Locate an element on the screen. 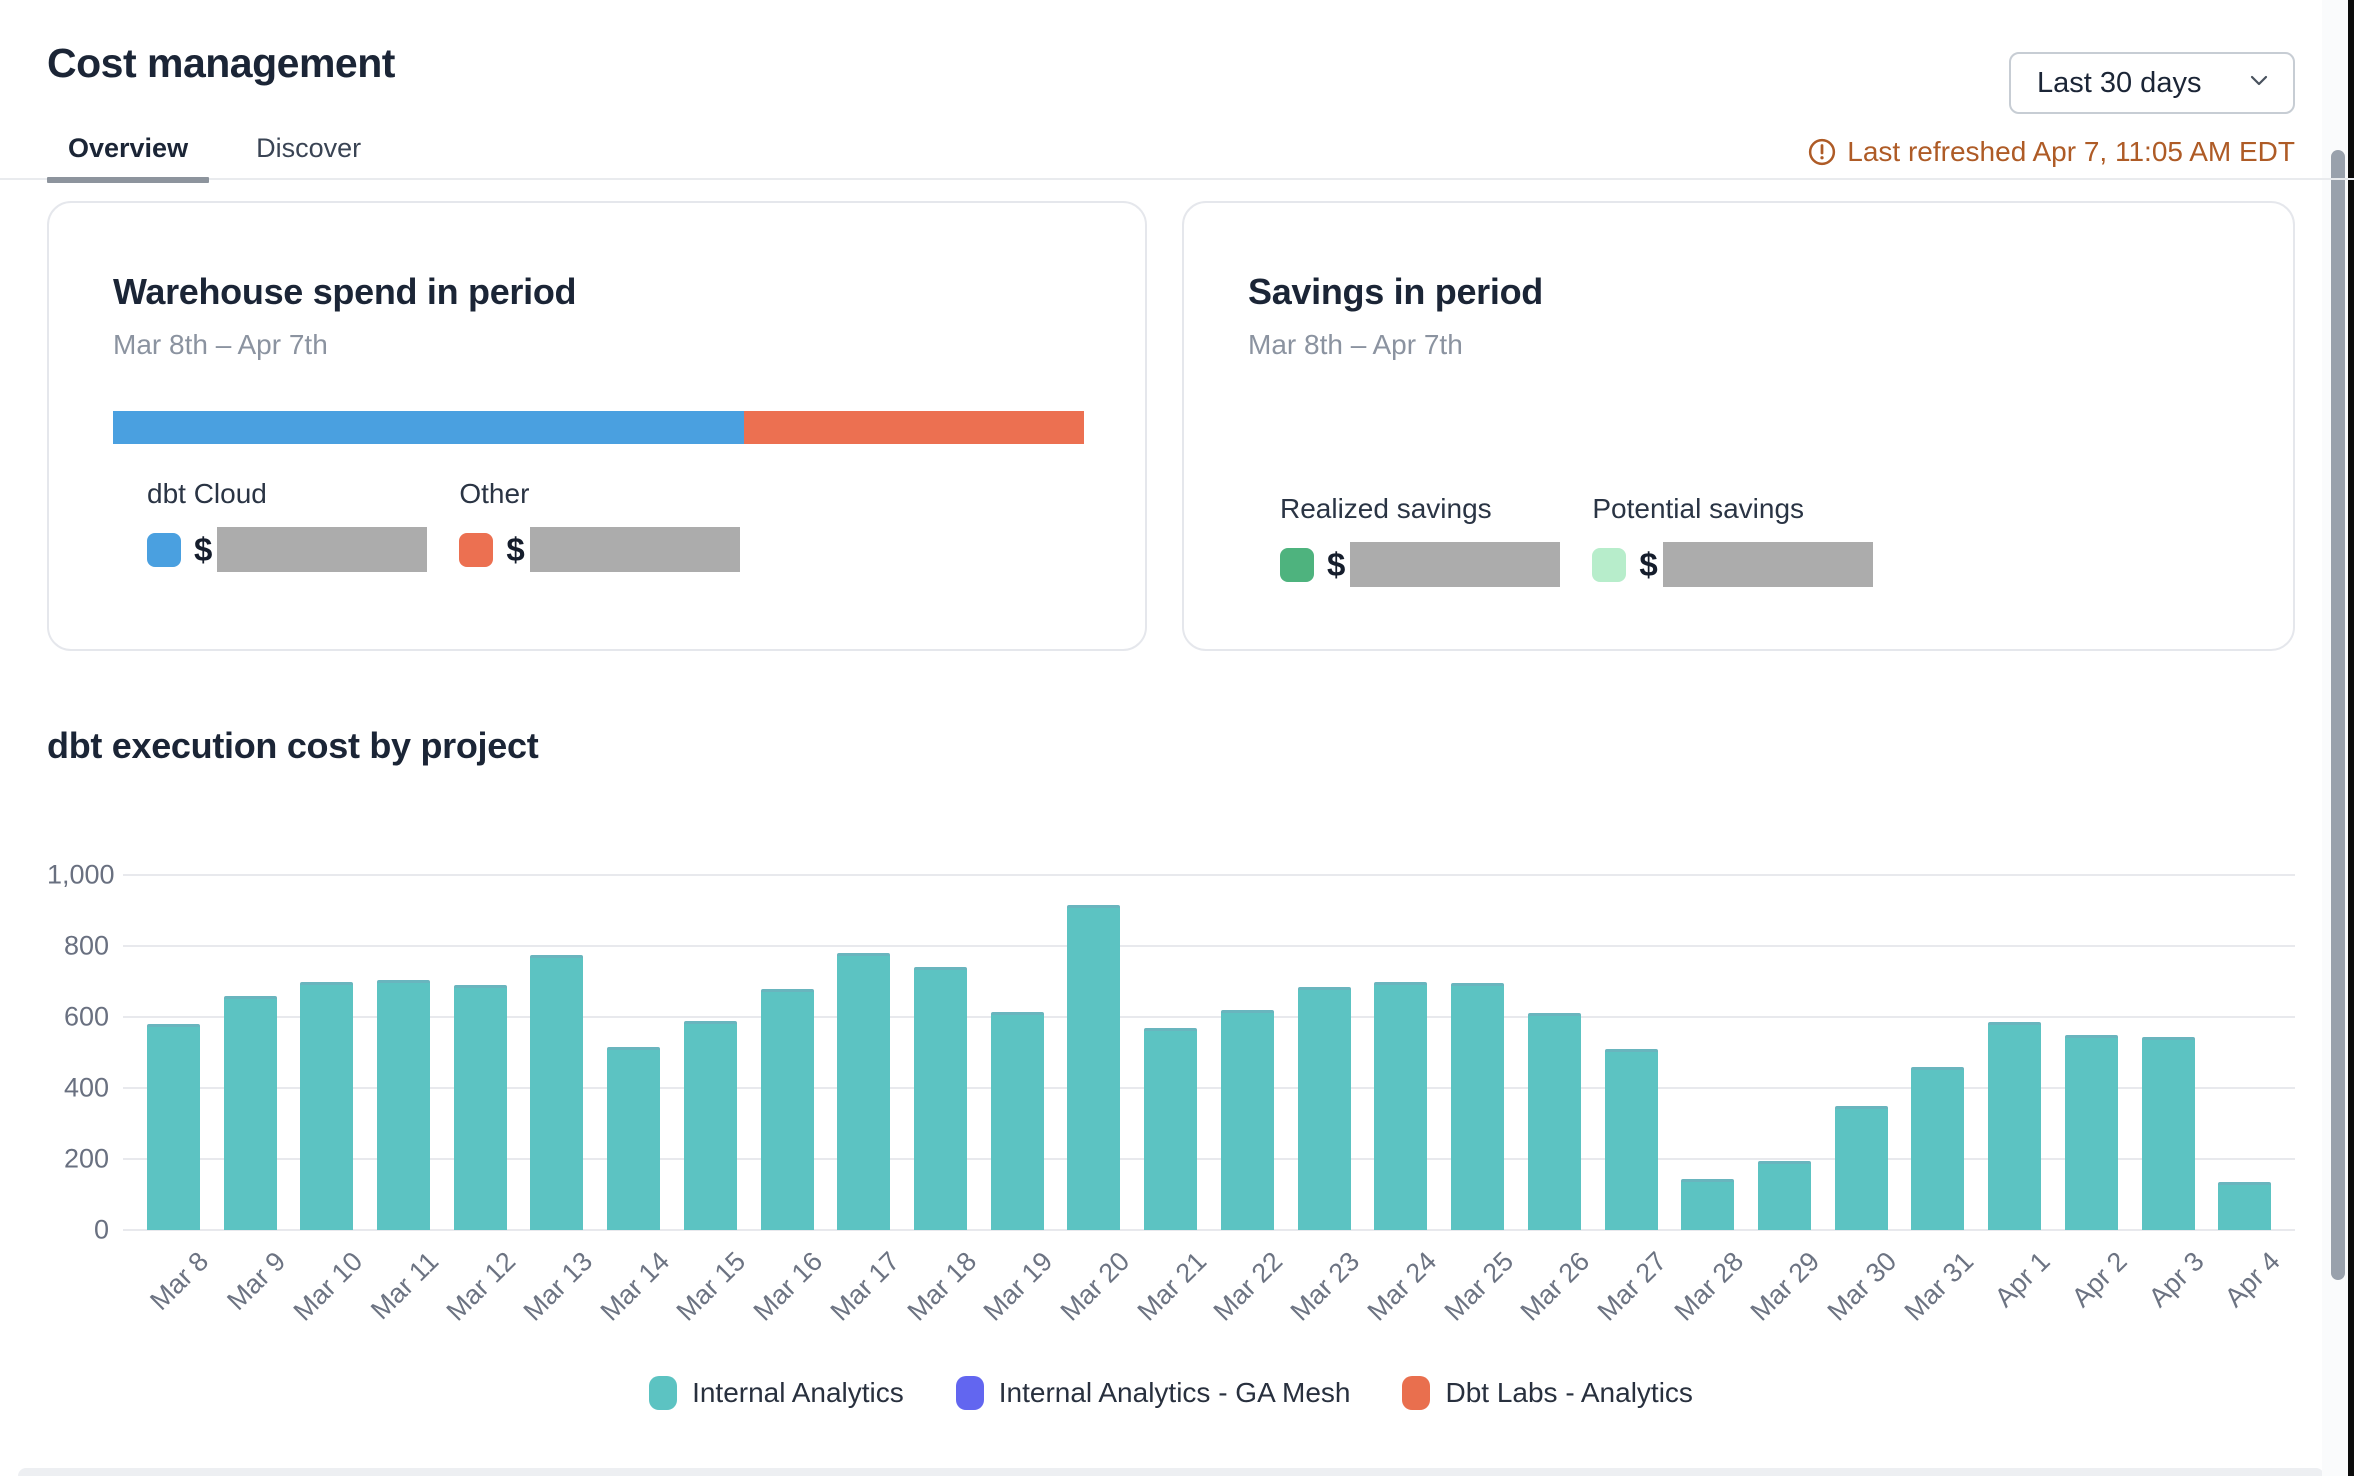 The width and height of the screenshot is (2354, 1476). x-axis-label: Mar 19 is located at coordinates (1018, 1286).